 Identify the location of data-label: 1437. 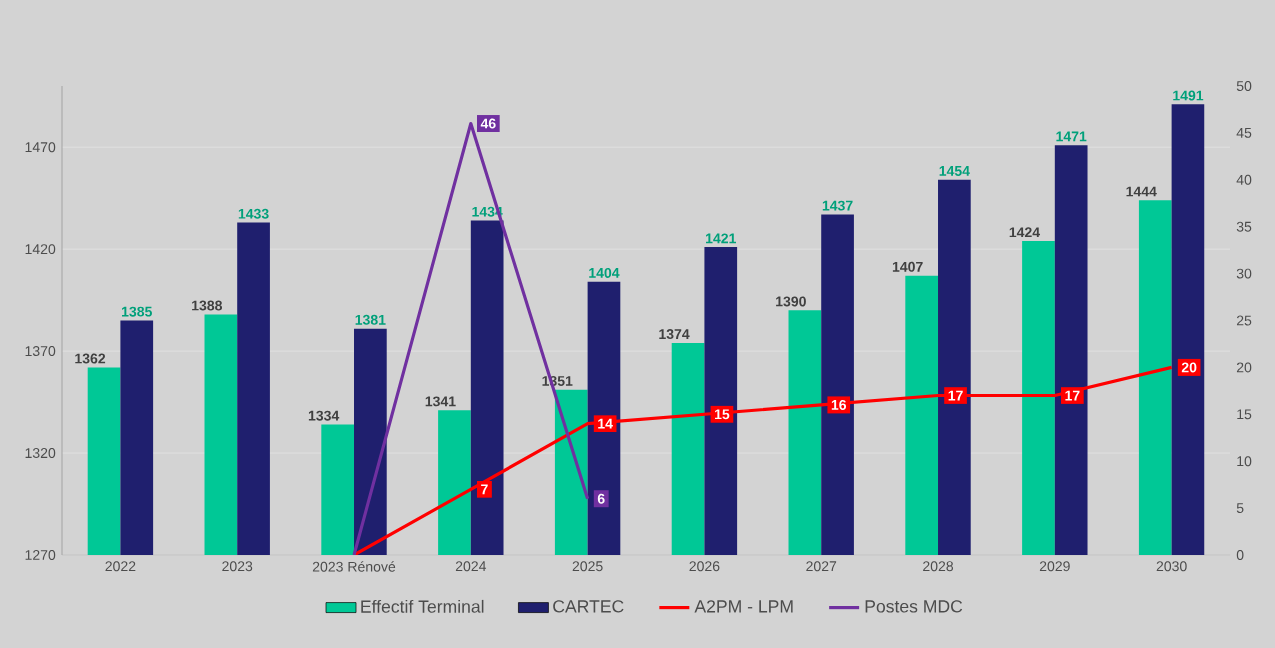
(837, 205).